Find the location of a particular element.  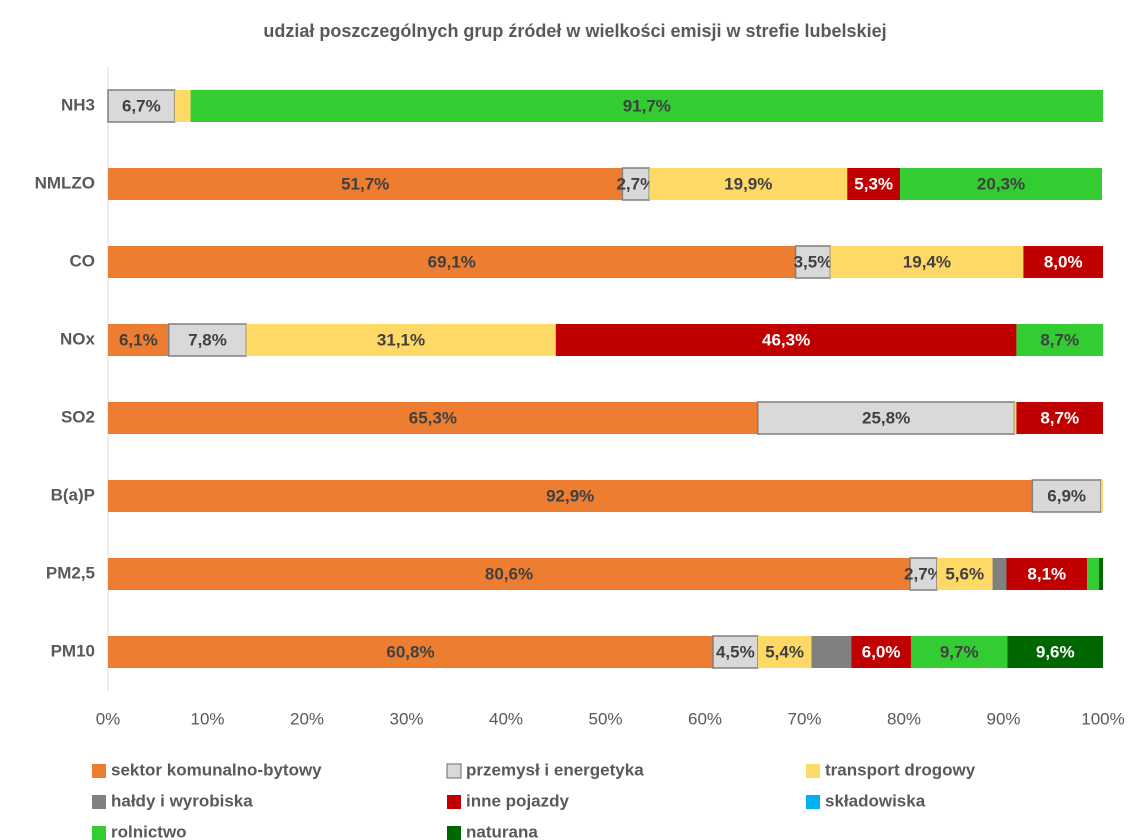

data-label: 31,1% is located at coordinates (401, 339).